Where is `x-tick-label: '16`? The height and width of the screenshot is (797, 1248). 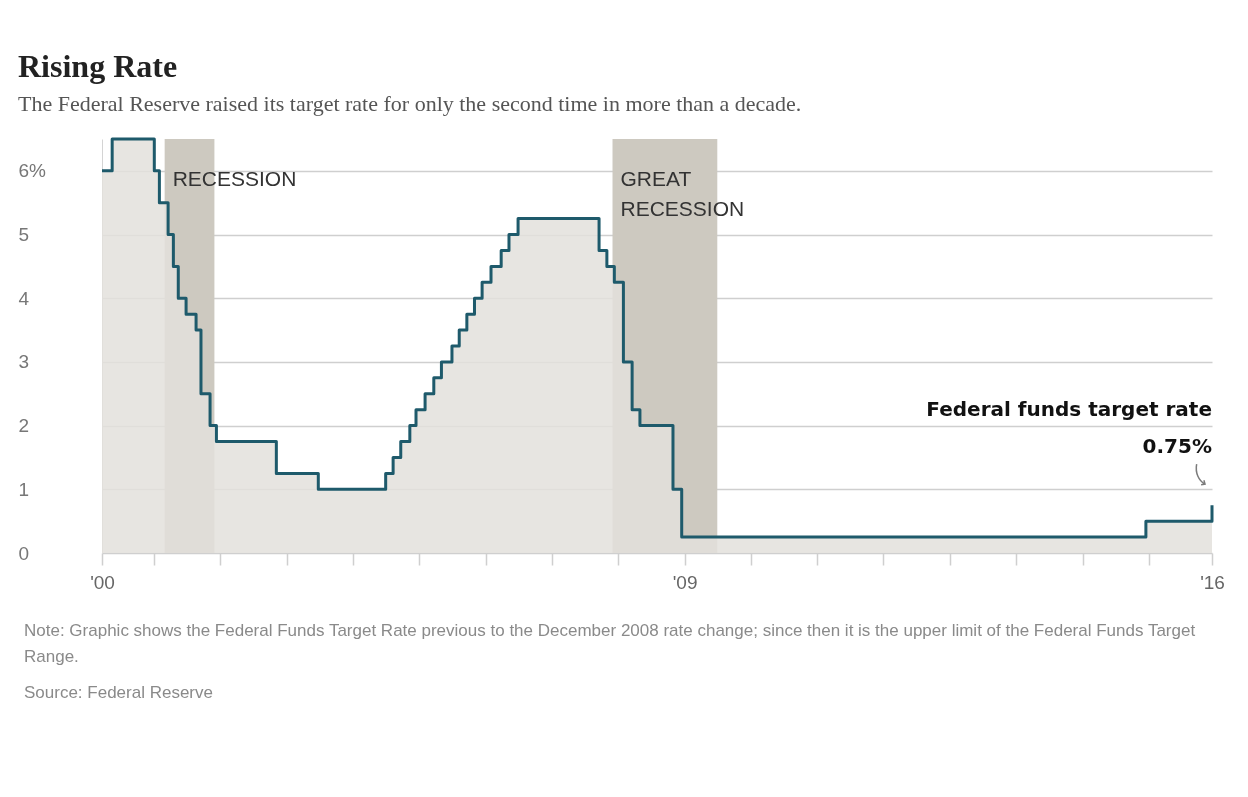 x-tick-label: '16 is located at coordinates (1212, 582).